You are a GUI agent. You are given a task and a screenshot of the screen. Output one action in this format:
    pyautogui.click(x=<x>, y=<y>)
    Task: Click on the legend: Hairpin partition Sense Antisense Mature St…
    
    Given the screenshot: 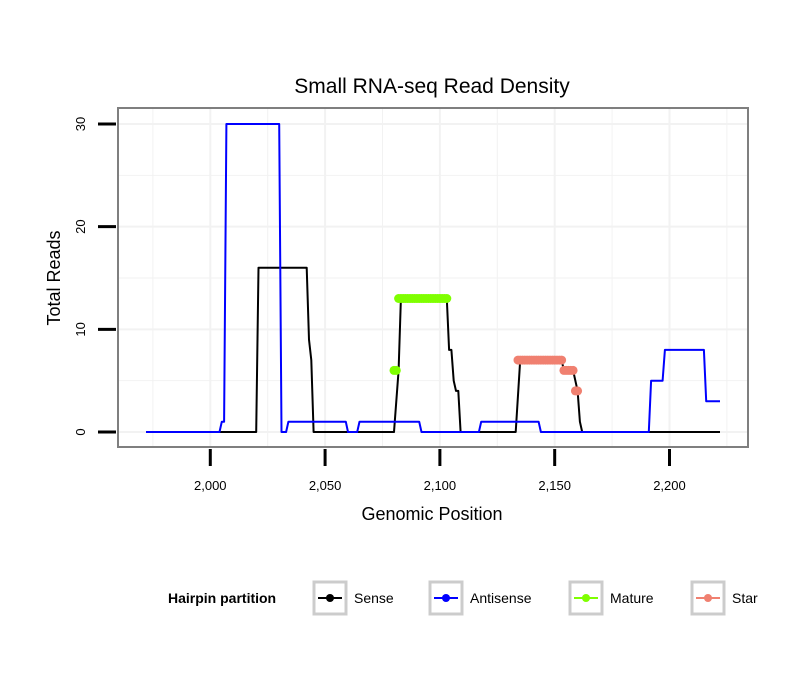 What is the action you would take?
    pyautogui.click(x=463, y=598)
    